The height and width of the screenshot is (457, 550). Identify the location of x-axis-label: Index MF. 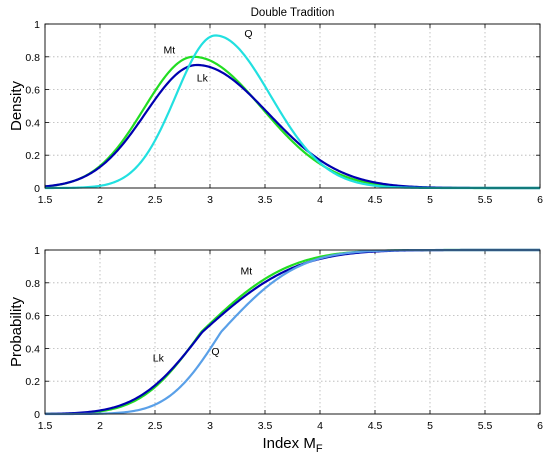
(292, 445).